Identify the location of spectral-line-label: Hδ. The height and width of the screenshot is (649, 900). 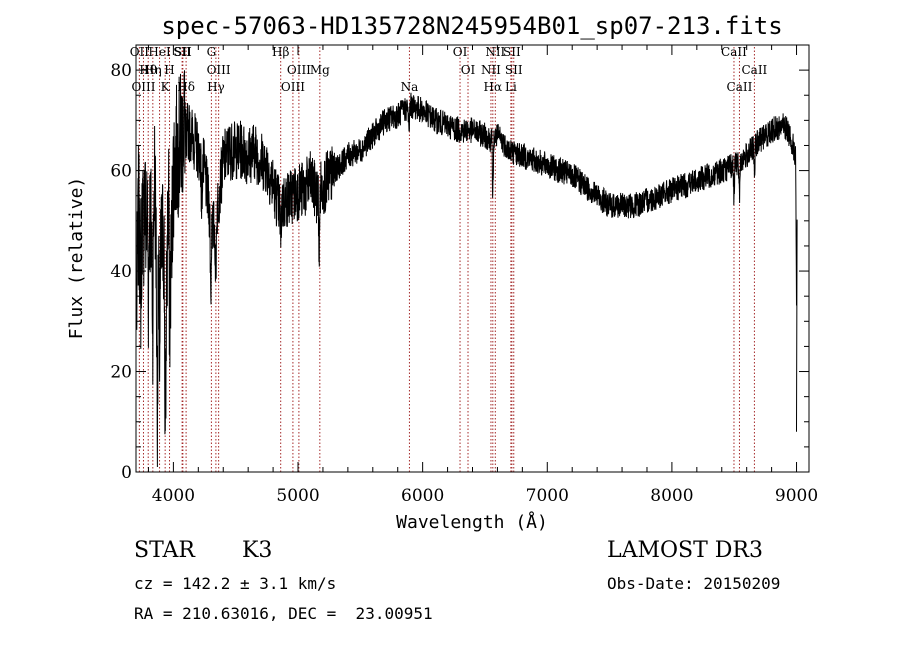
(186, 87).